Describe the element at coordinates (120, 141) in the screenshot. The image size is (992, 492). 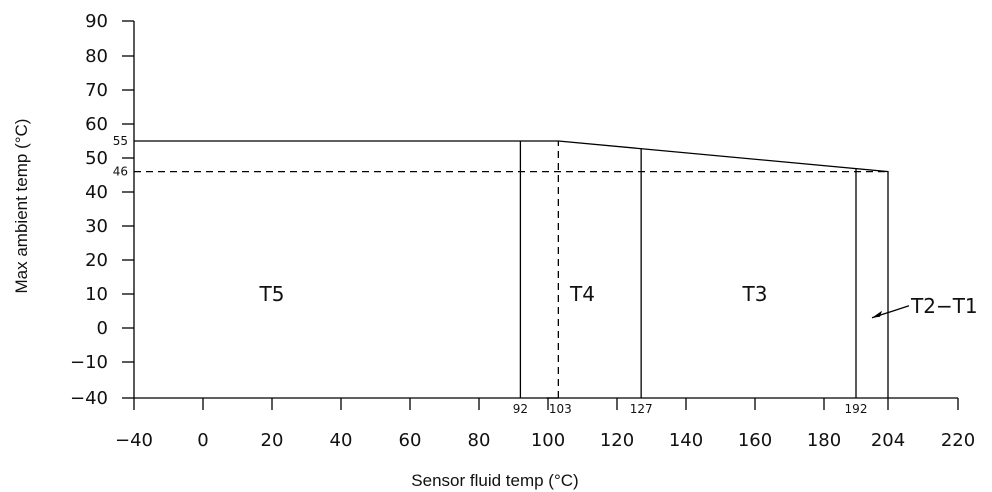
I see `boundary-value-label: 55` at that location.